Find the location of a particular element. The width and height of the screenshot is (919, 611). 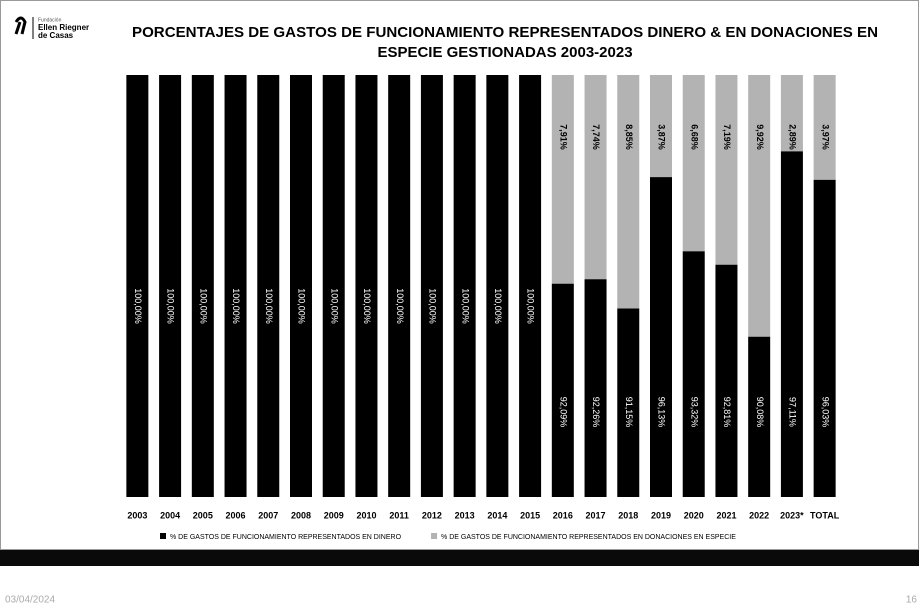

data-label: 7,19% is located at coordinates (727, 137).